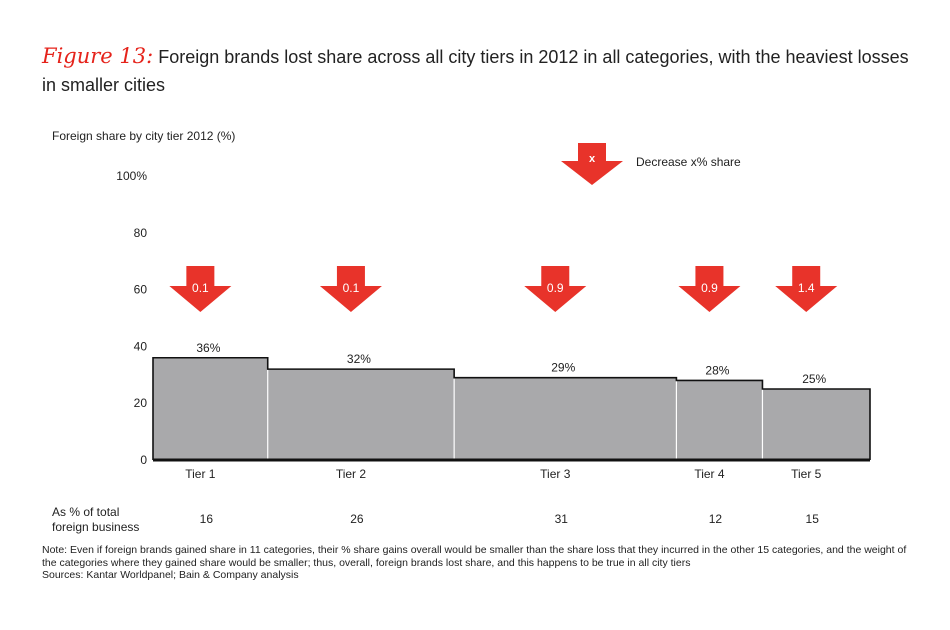 This screenshot has height=630, width=950. Describe the element at coordinates (131, 176) in the screenshot. I see `y-tick-label: 100%` at that location.